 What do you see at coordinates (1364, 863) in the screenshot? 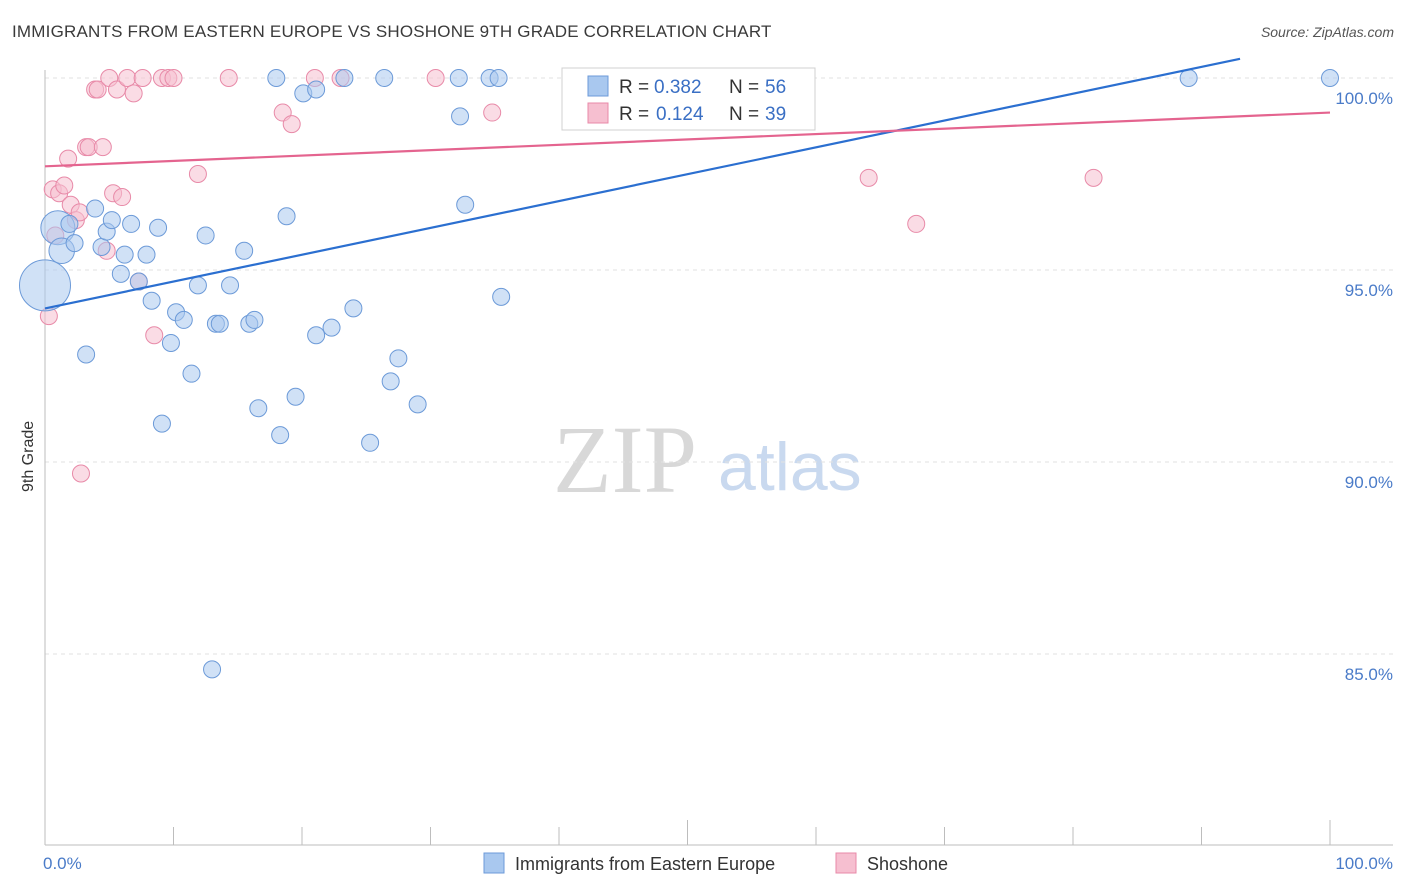
I see `x-tick-label: 100.0%` at bounding box center [1364, 863].